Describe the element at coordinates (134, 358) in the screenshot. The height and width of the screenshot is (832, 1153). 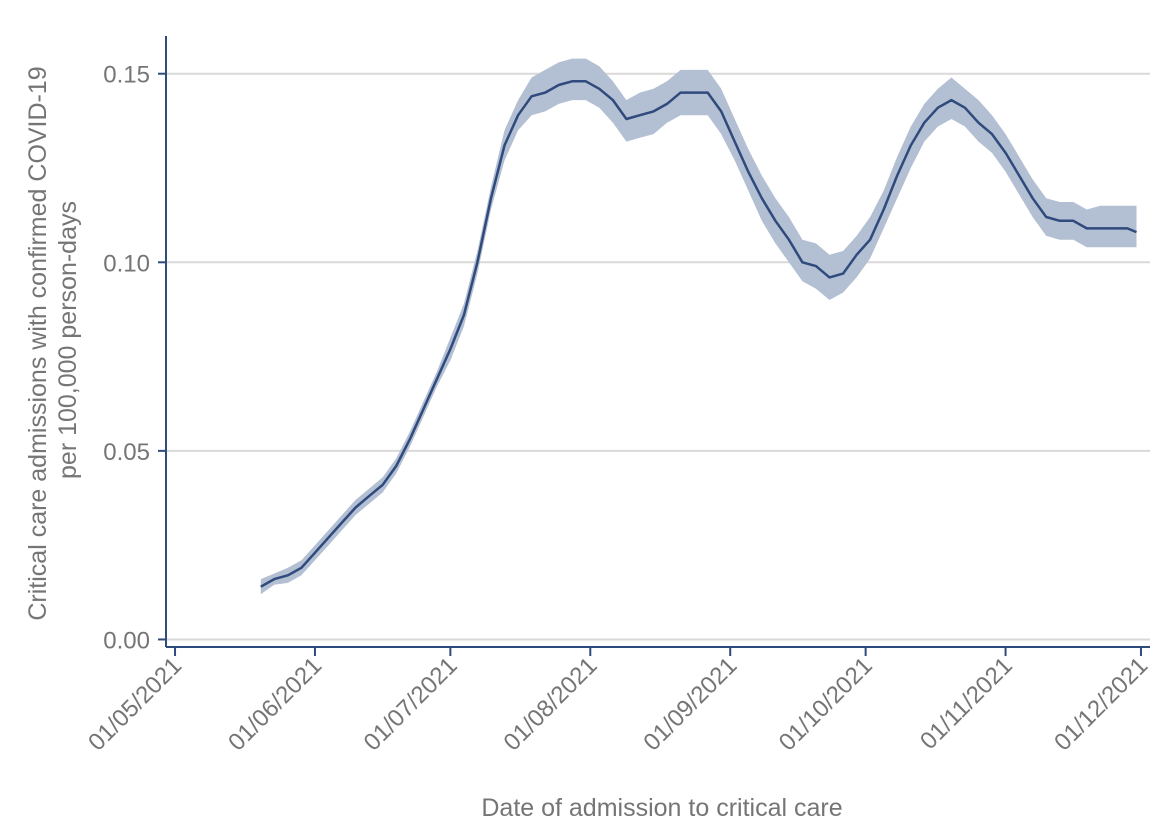
I see `y-axis-ticks: 0.00 0.05 0.10 0.15` at that location.